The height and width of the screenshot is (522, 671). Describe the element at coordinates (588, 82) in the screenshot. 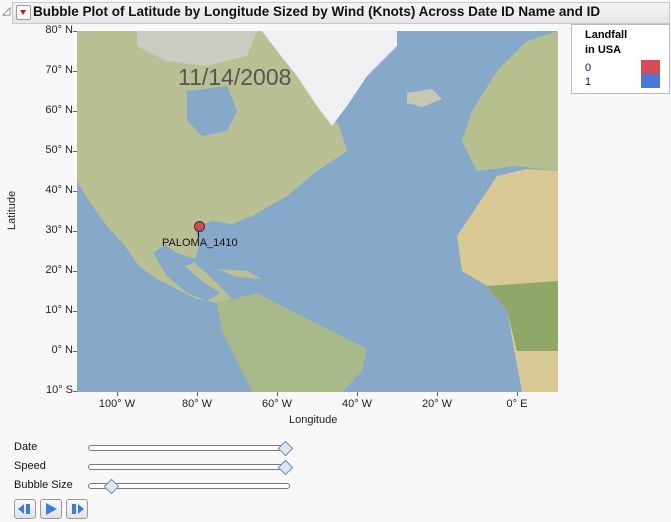

I see `legend-item-1-label: 1` at that location.